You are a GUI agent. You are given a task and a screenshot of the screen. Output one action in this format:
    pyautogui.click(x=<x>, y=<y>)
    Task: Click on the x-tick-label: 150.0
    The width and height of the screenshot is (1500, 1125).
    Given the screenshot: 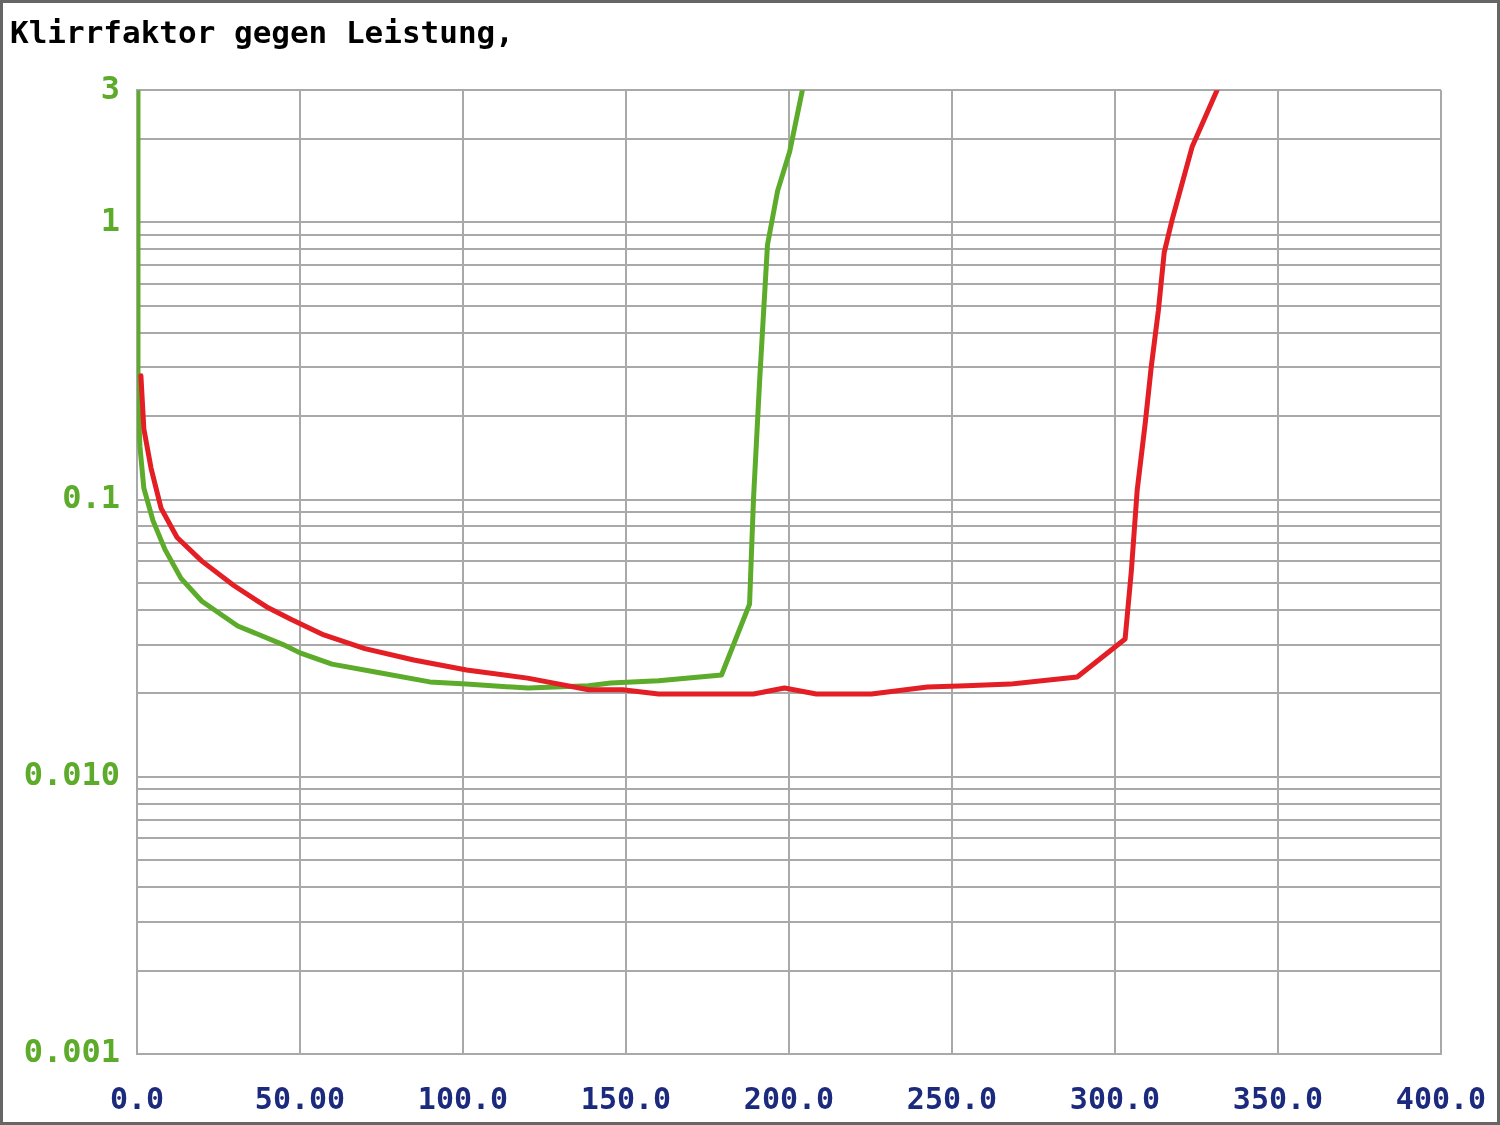 What is the action you would take?
    pyautogui.click(x=626, y=1098)
    